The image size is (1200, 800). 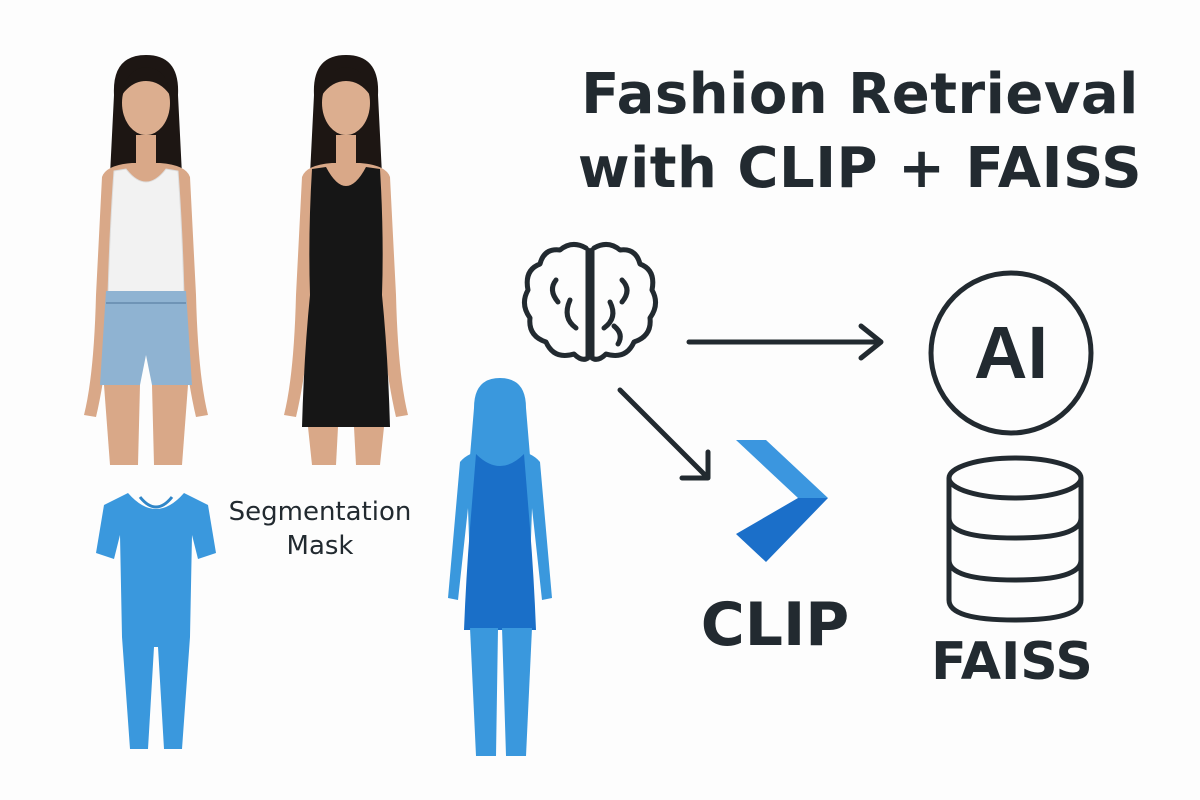 I want to click on arrow-brain-to-clip, so click(x=664, y=434).